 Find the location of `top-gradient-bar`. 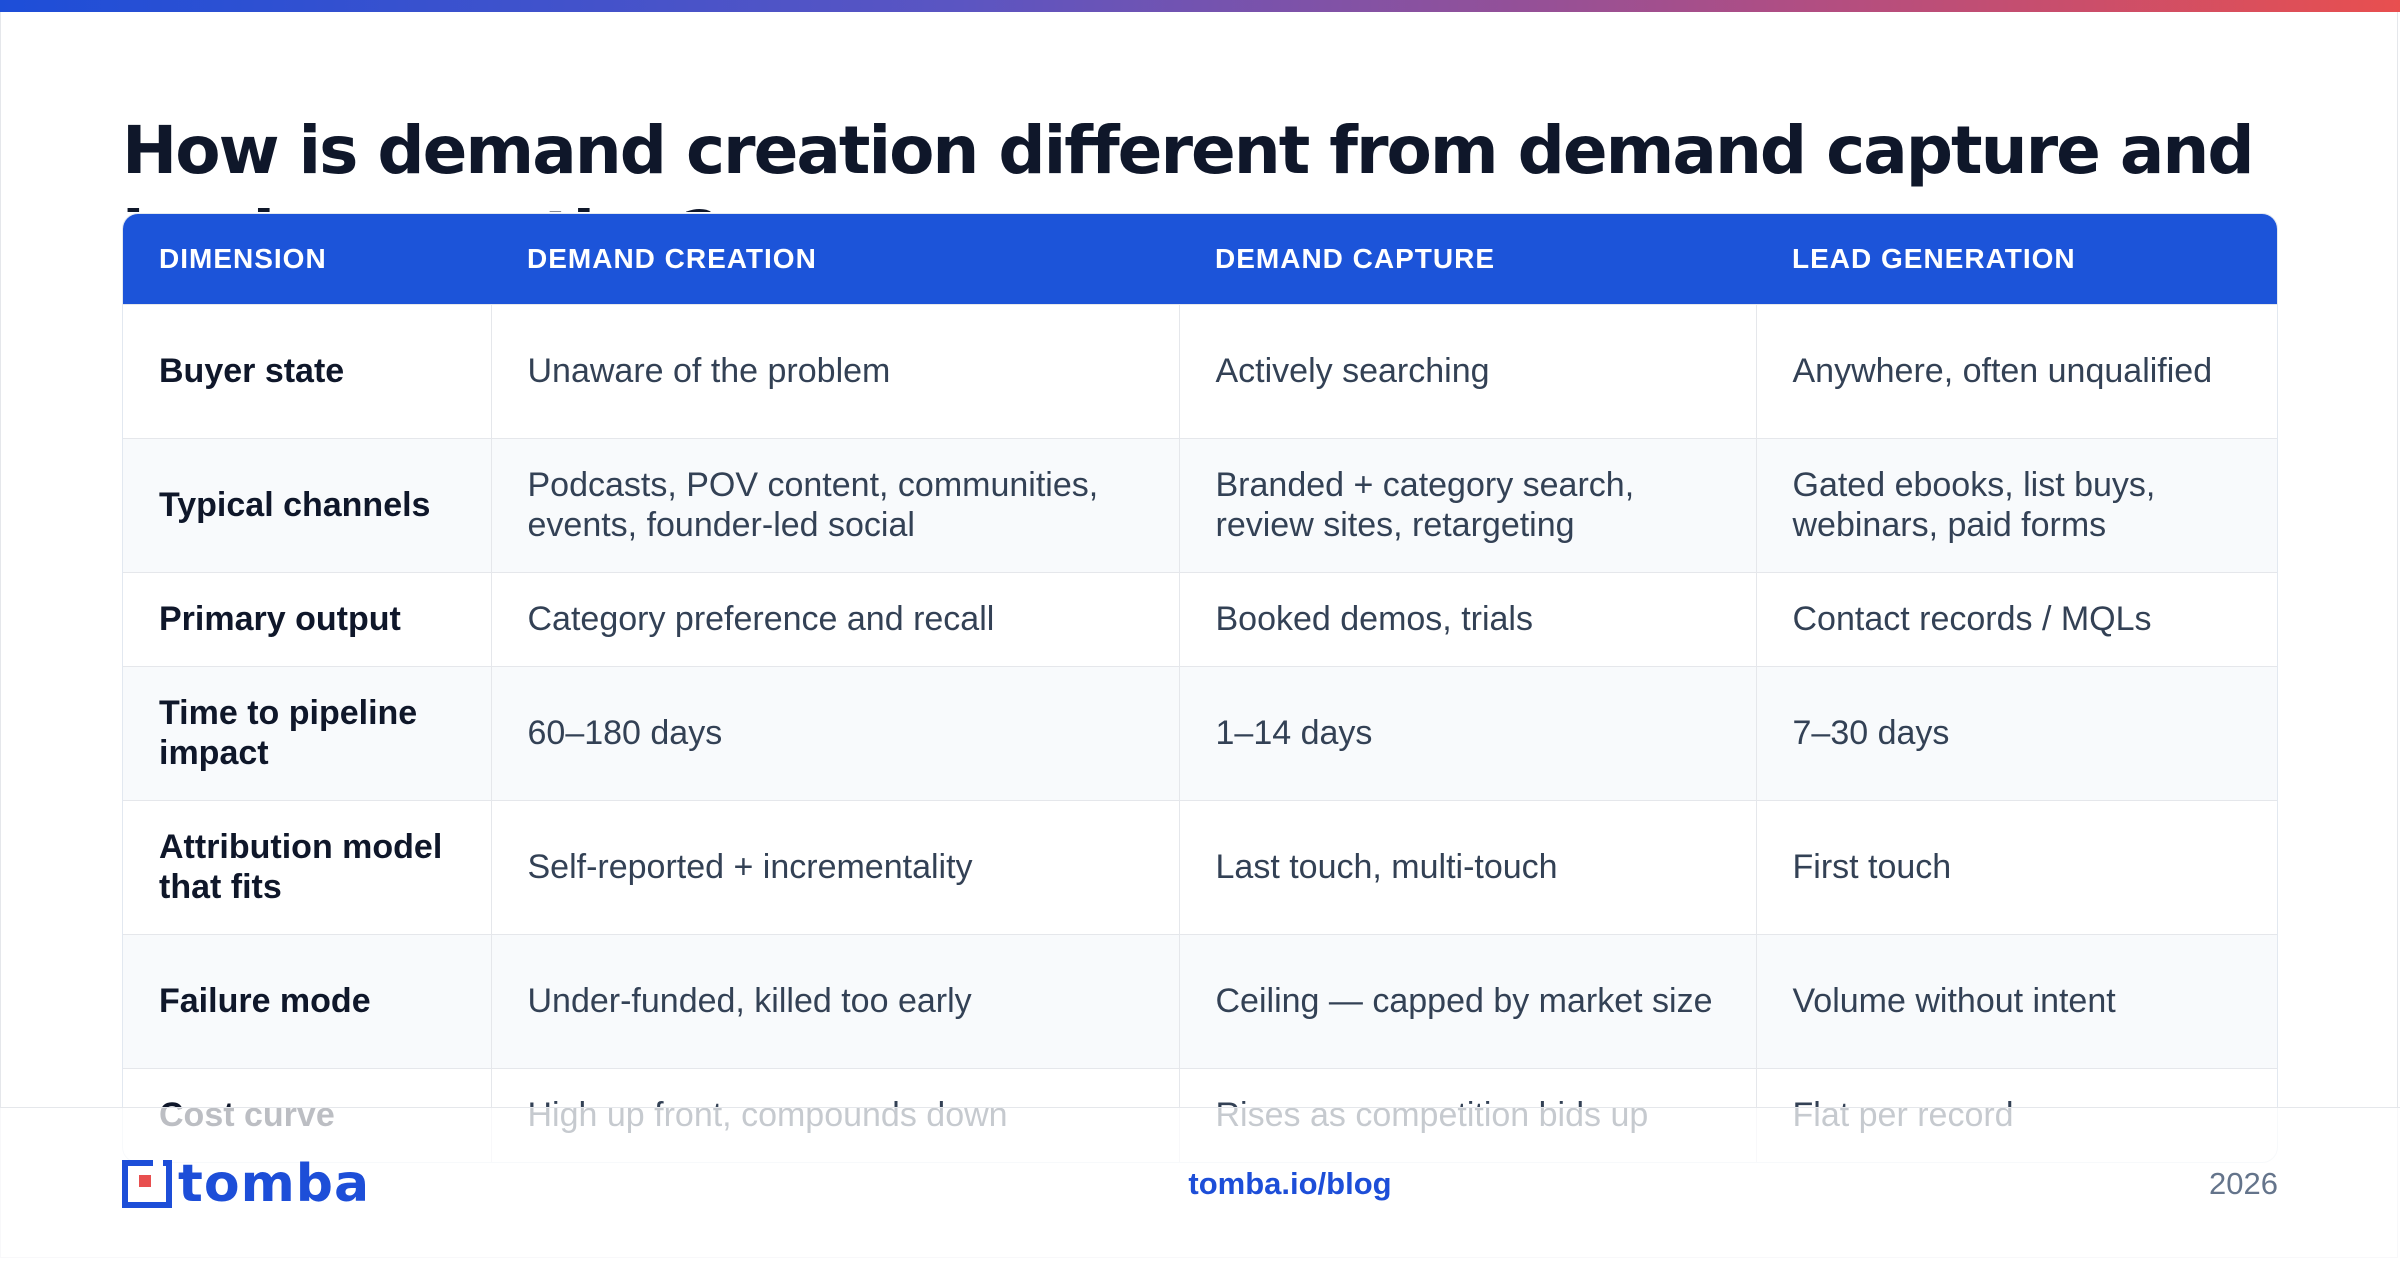

top-gradient-bar is located at coordinates (1200, 6).